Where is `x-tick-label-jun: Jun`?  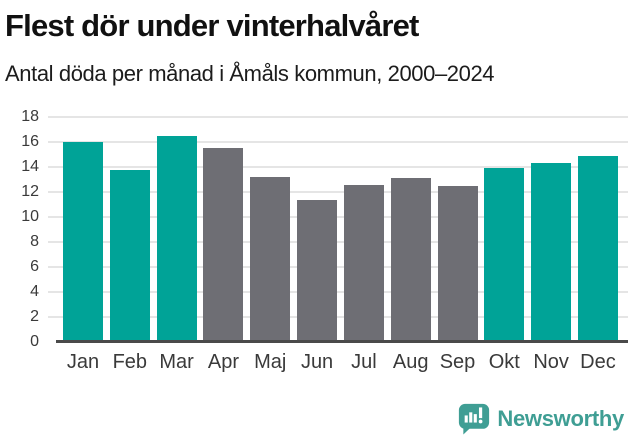
x-tick-label-jun: Jun is located at coordinates (317, 362).